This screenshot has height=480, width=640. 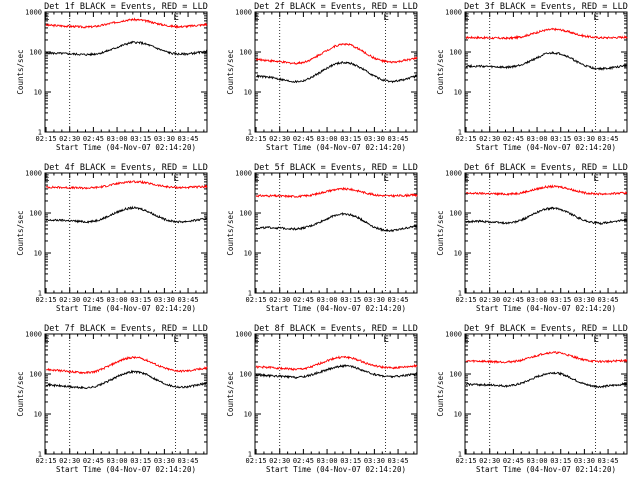 I want to click on panel-title: Det 6f BLACK = Events, RED = LLD, so click(x=546, y=168).